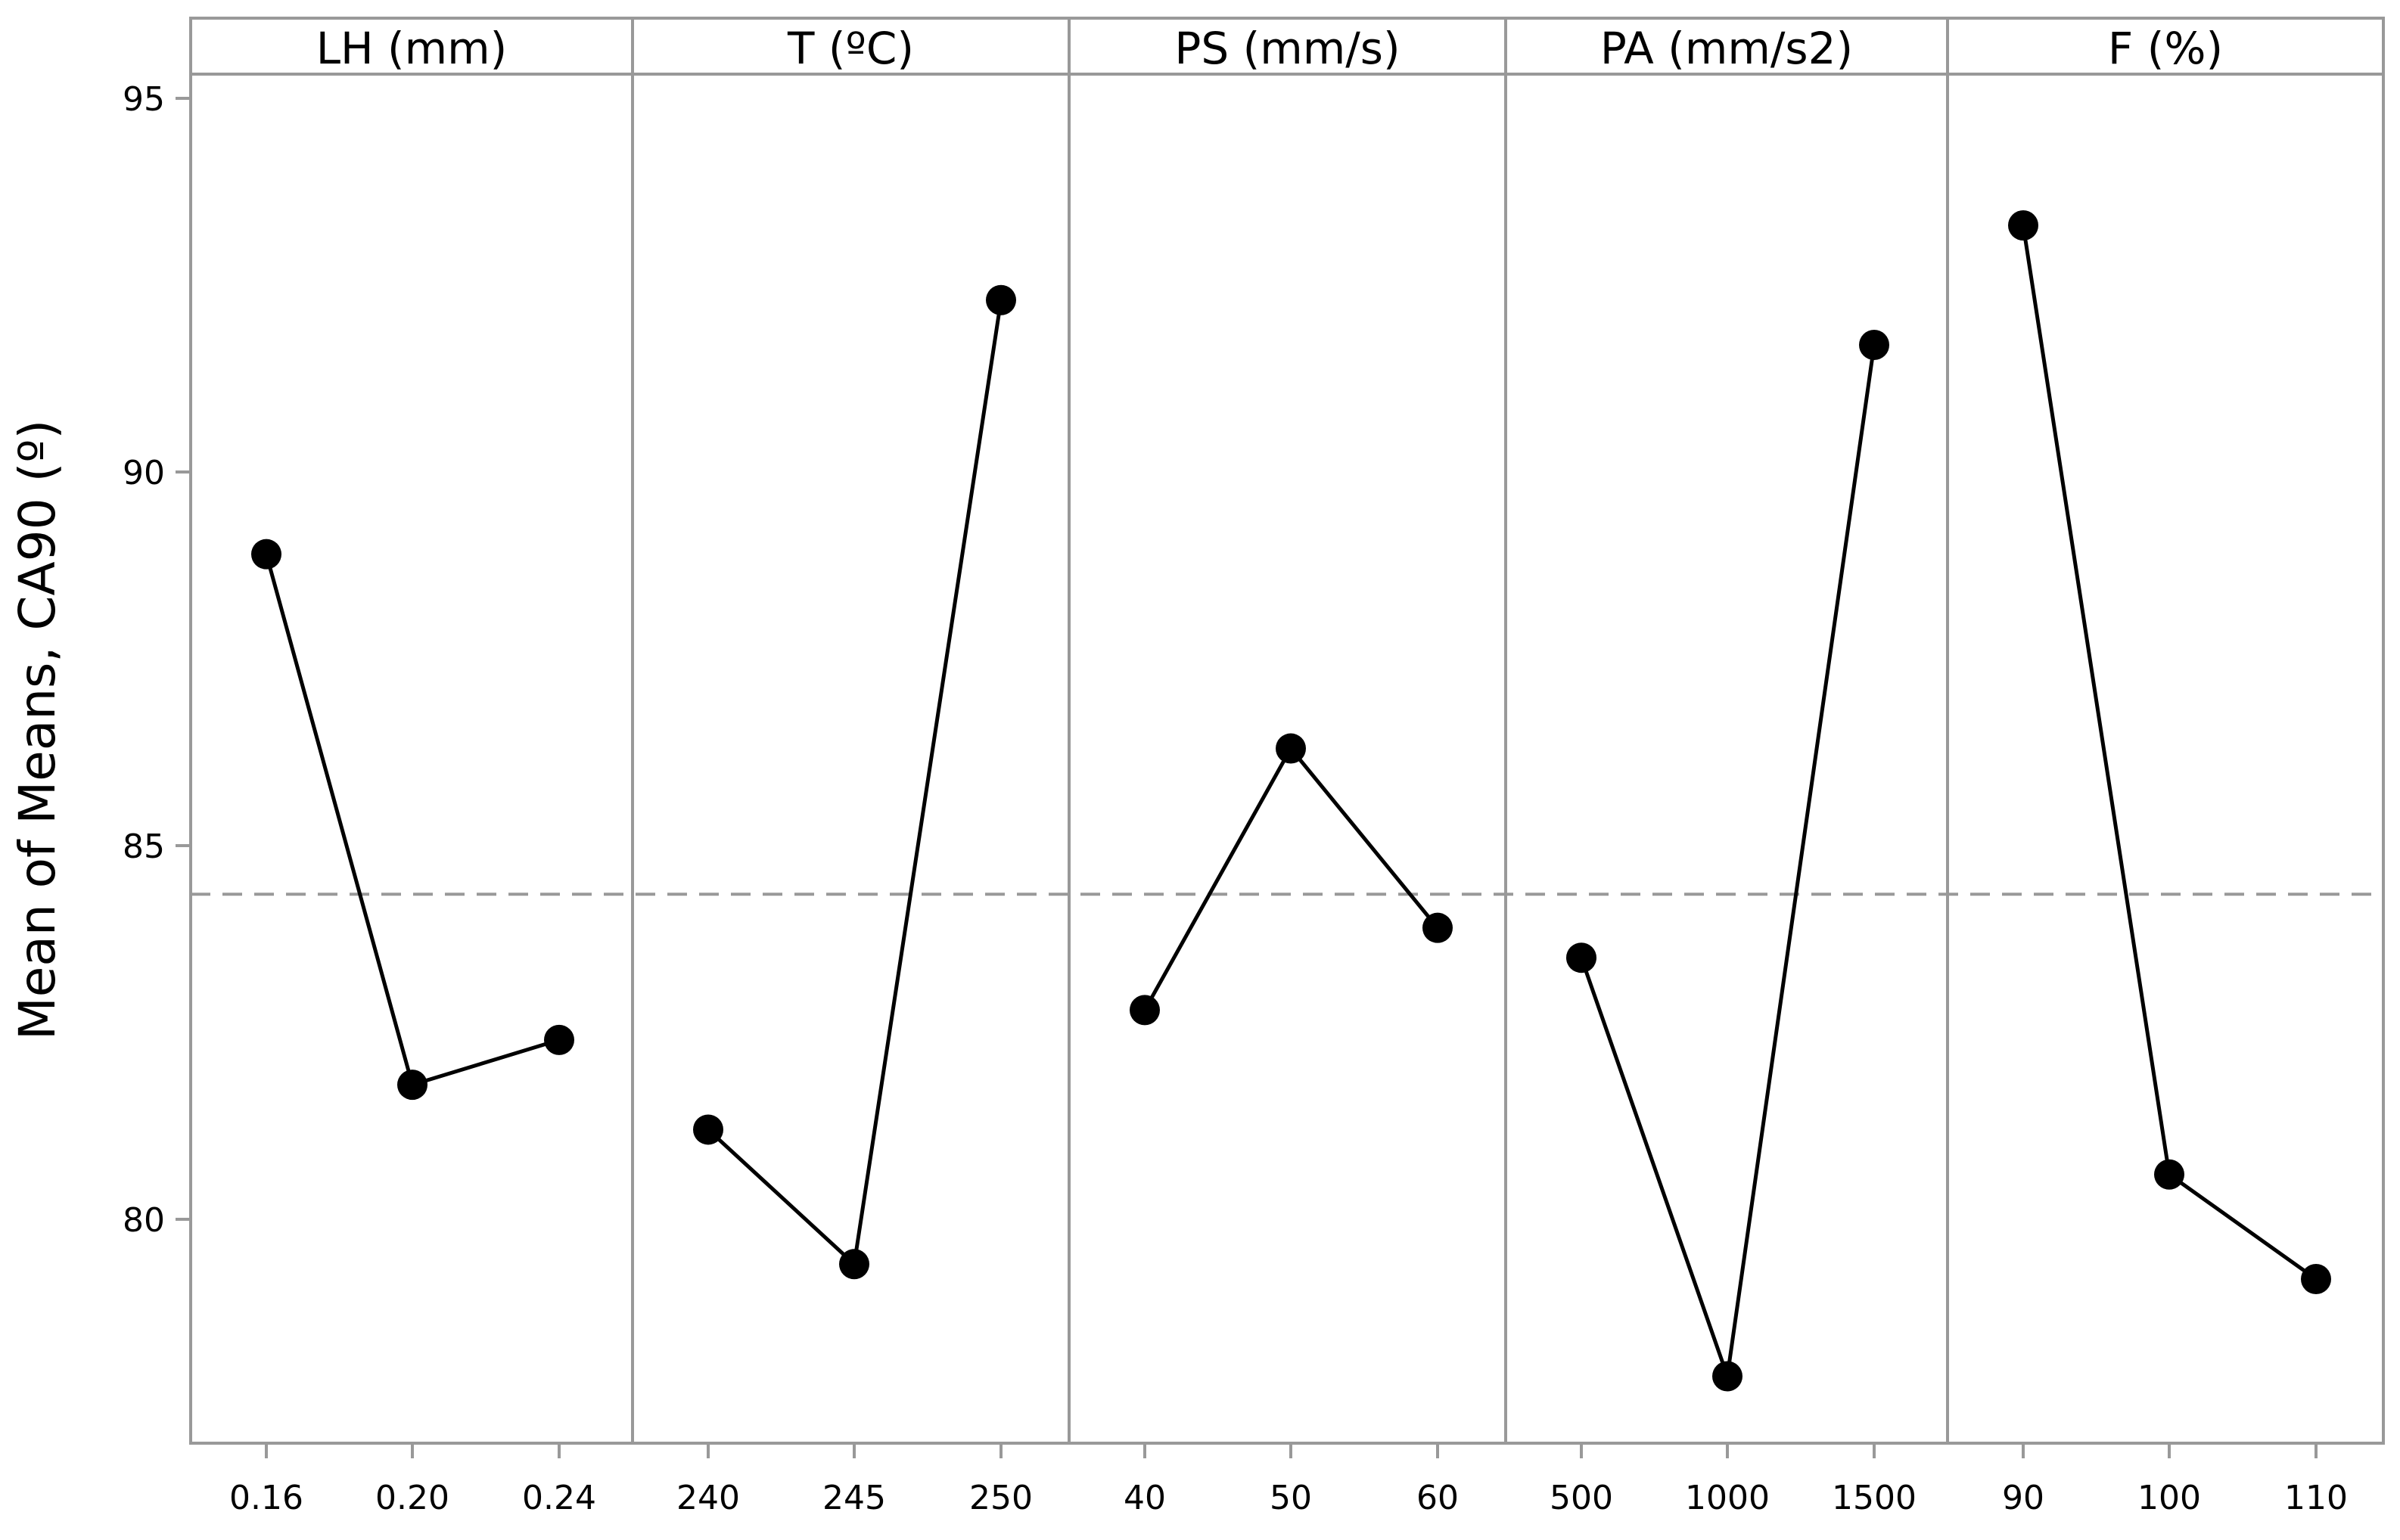 The height and width of the screenshot is (1540, 2400). I want to click on y-tick-label: 85, so click(144, 846).